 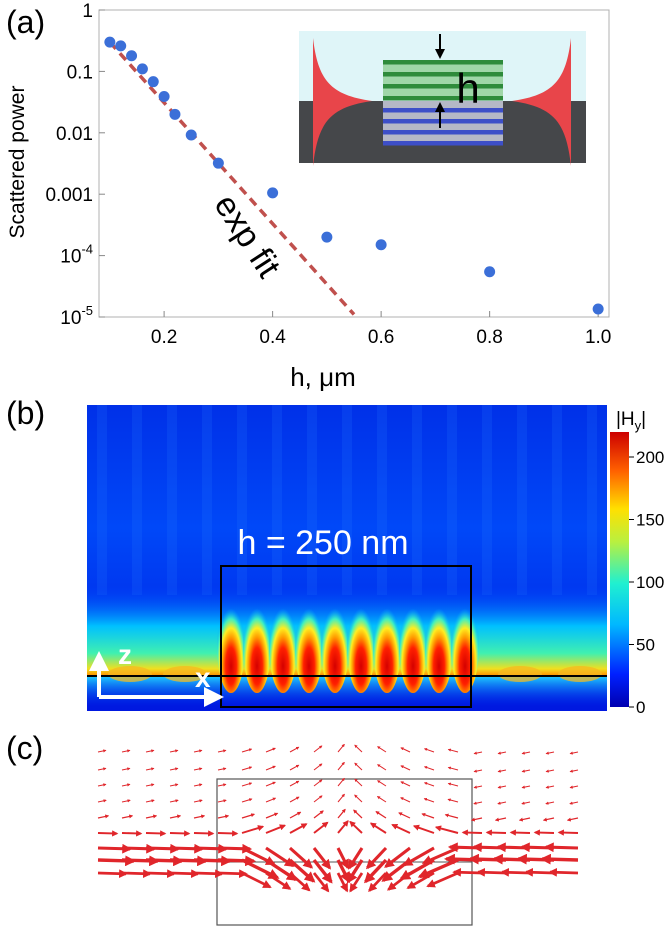 What do you see at coordinates (125, 654) in the screenshot?
I see `z-axis-label: z` at bounding box center [125, 654].